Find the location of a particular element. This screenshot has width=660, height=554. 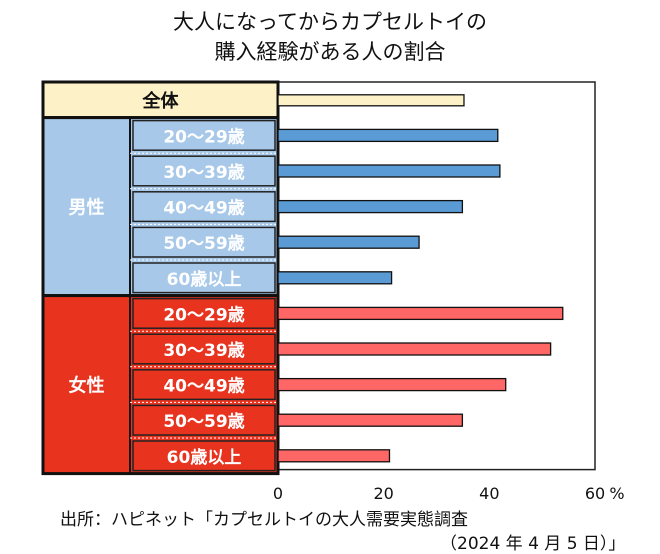

group-label: 男性 is located at coordinates (87, 208).